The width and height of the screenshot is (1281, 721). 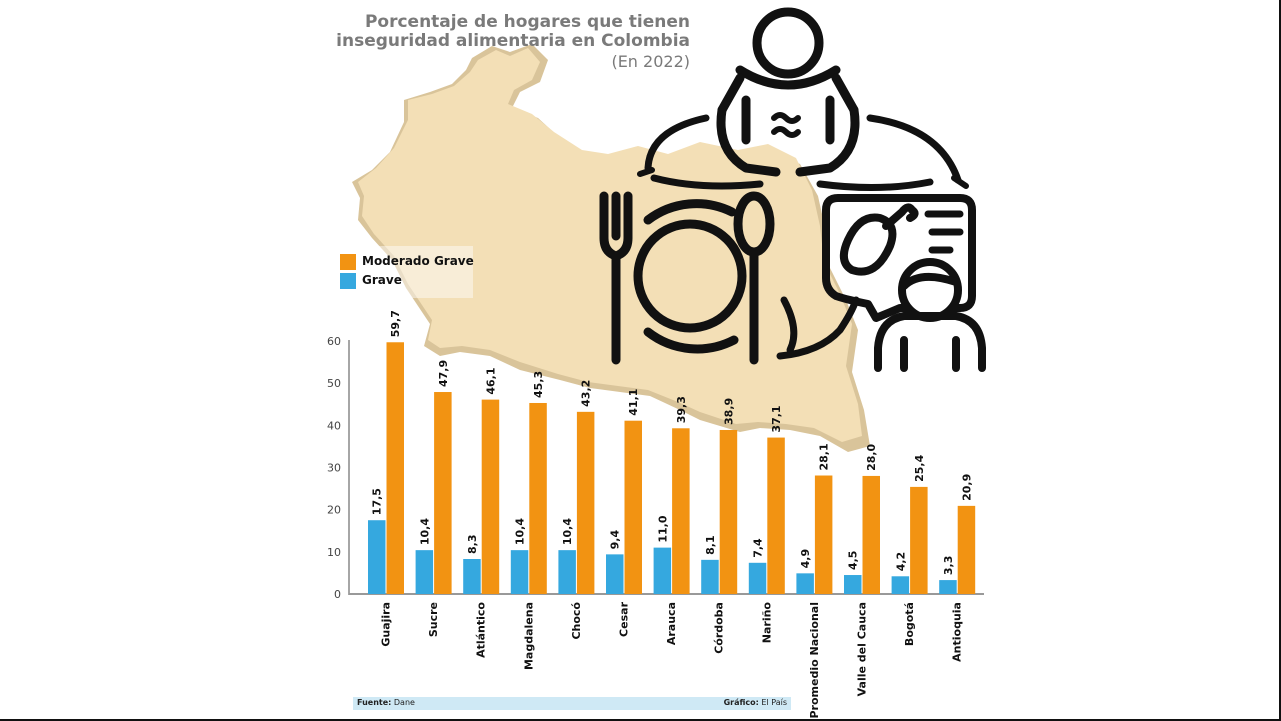 I want to click on credit-label: Gráfico:, so click(x=741, y=702).